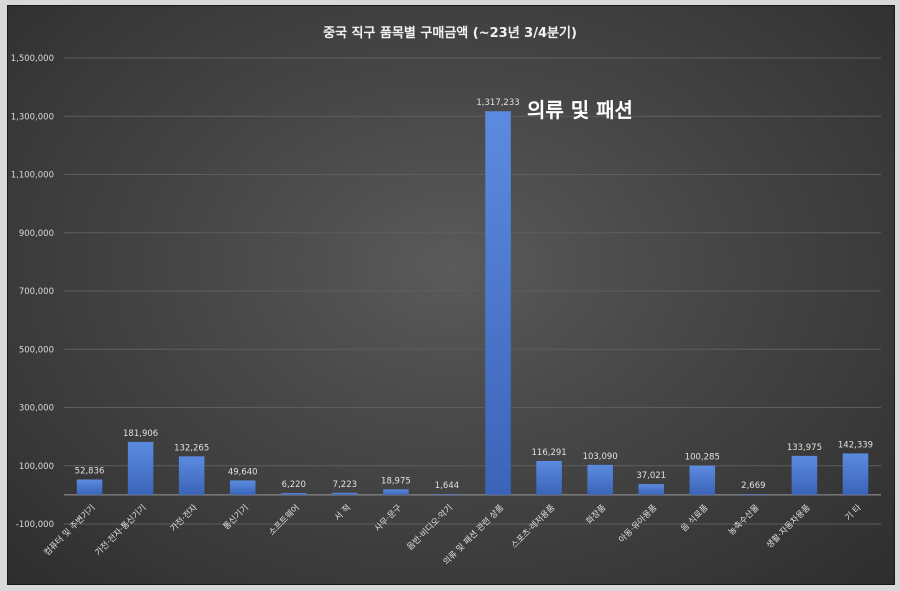  I want to click on data-label: 6,220, so click(294, 485).